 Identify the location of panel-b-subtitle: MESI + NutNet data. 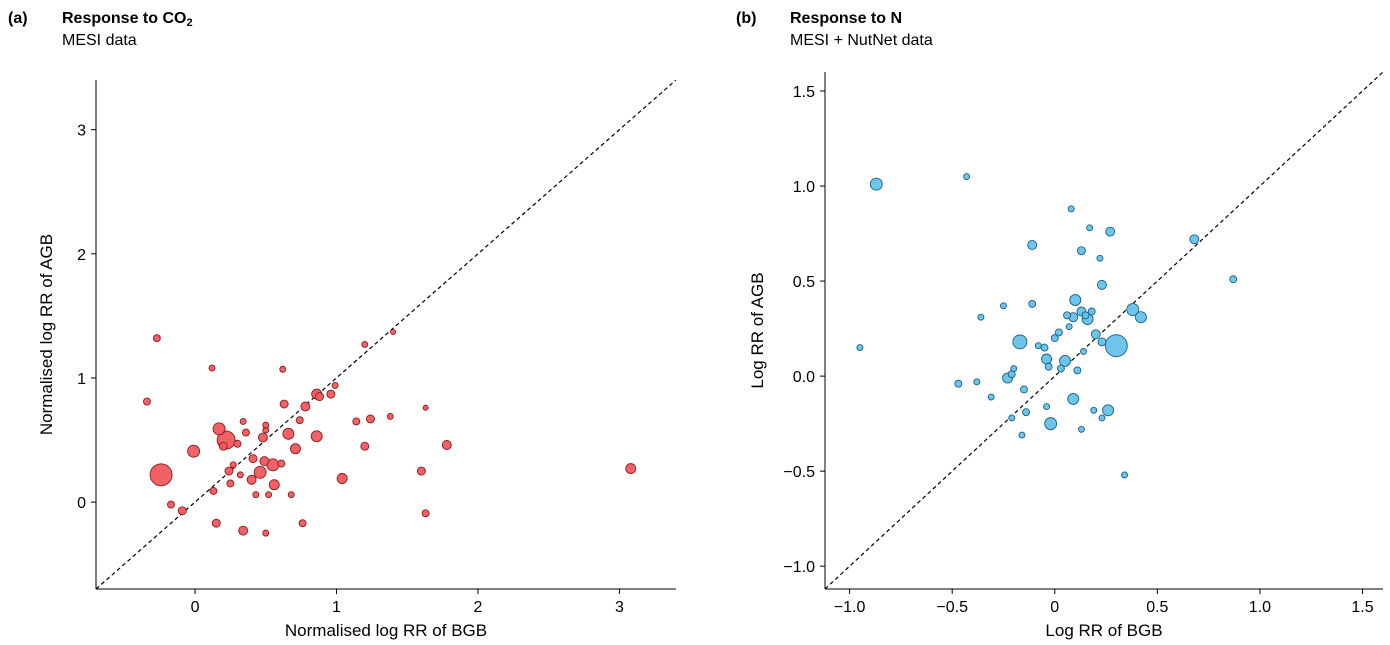
(861, 40).